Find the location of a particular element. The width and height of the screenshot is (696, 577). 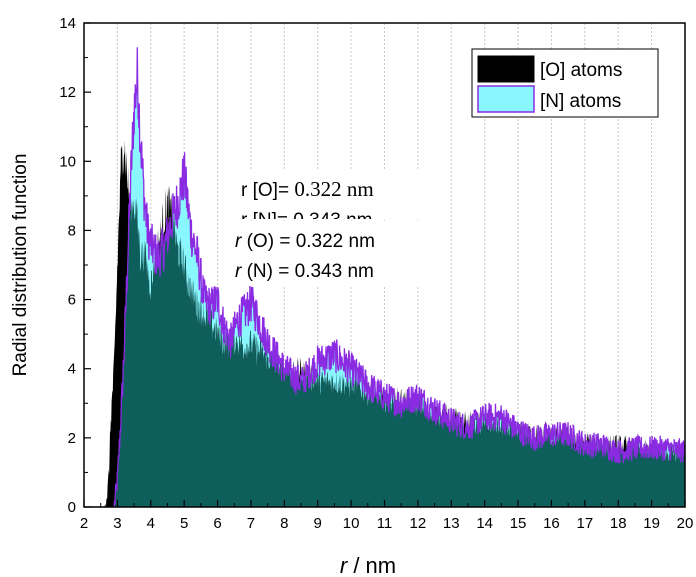

x-tick-label-4: 6 is located at coordinates (217, 523).